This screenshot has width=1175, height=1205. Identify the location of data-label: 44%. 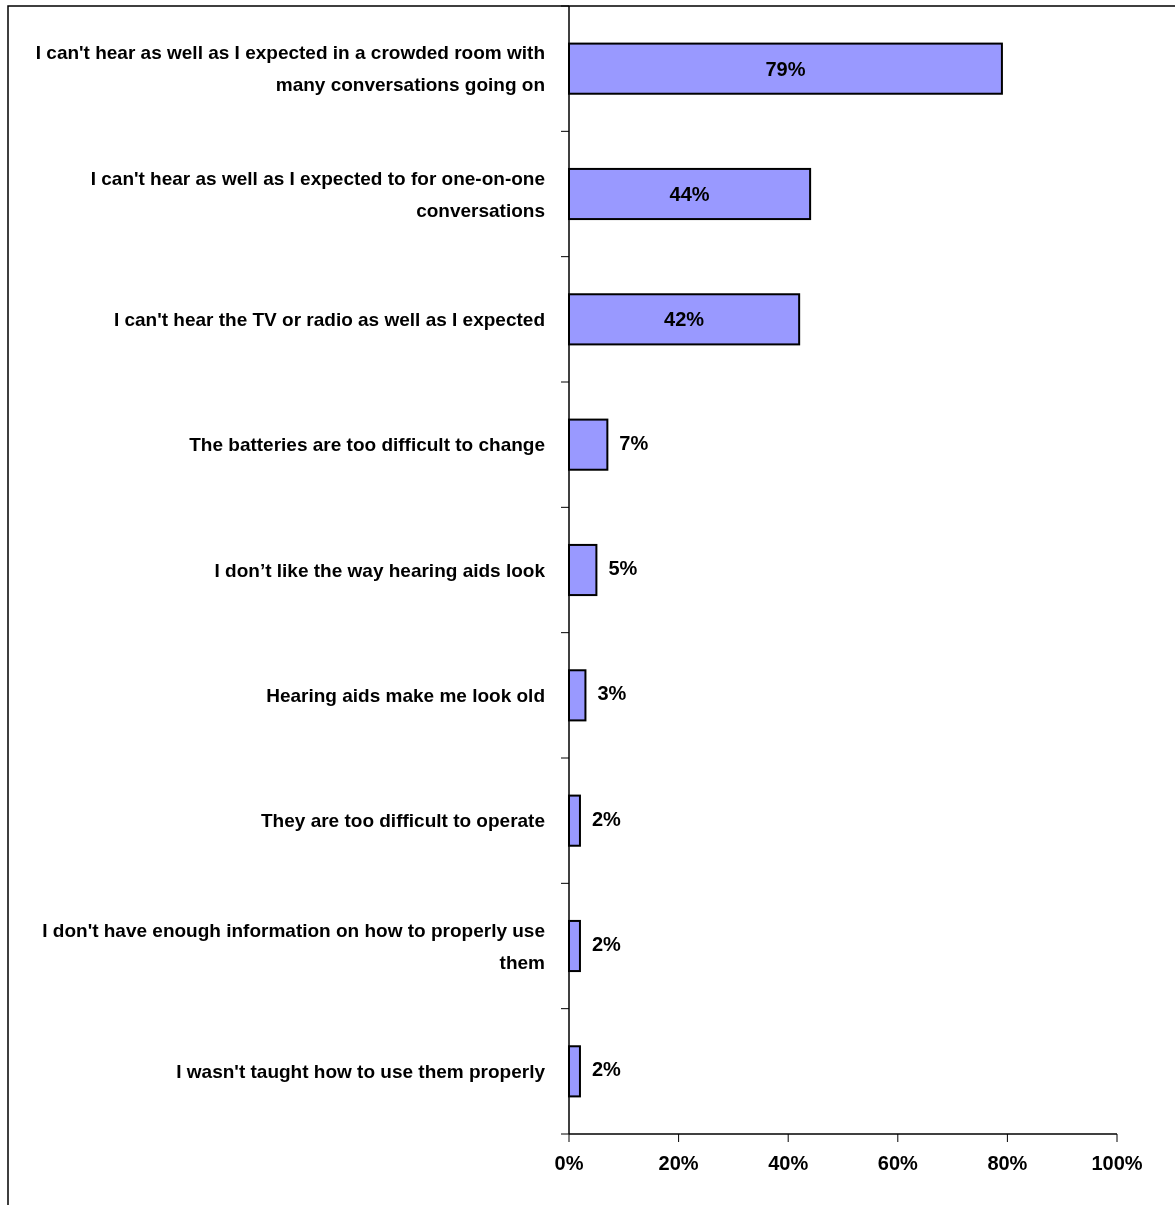
(689, 194).